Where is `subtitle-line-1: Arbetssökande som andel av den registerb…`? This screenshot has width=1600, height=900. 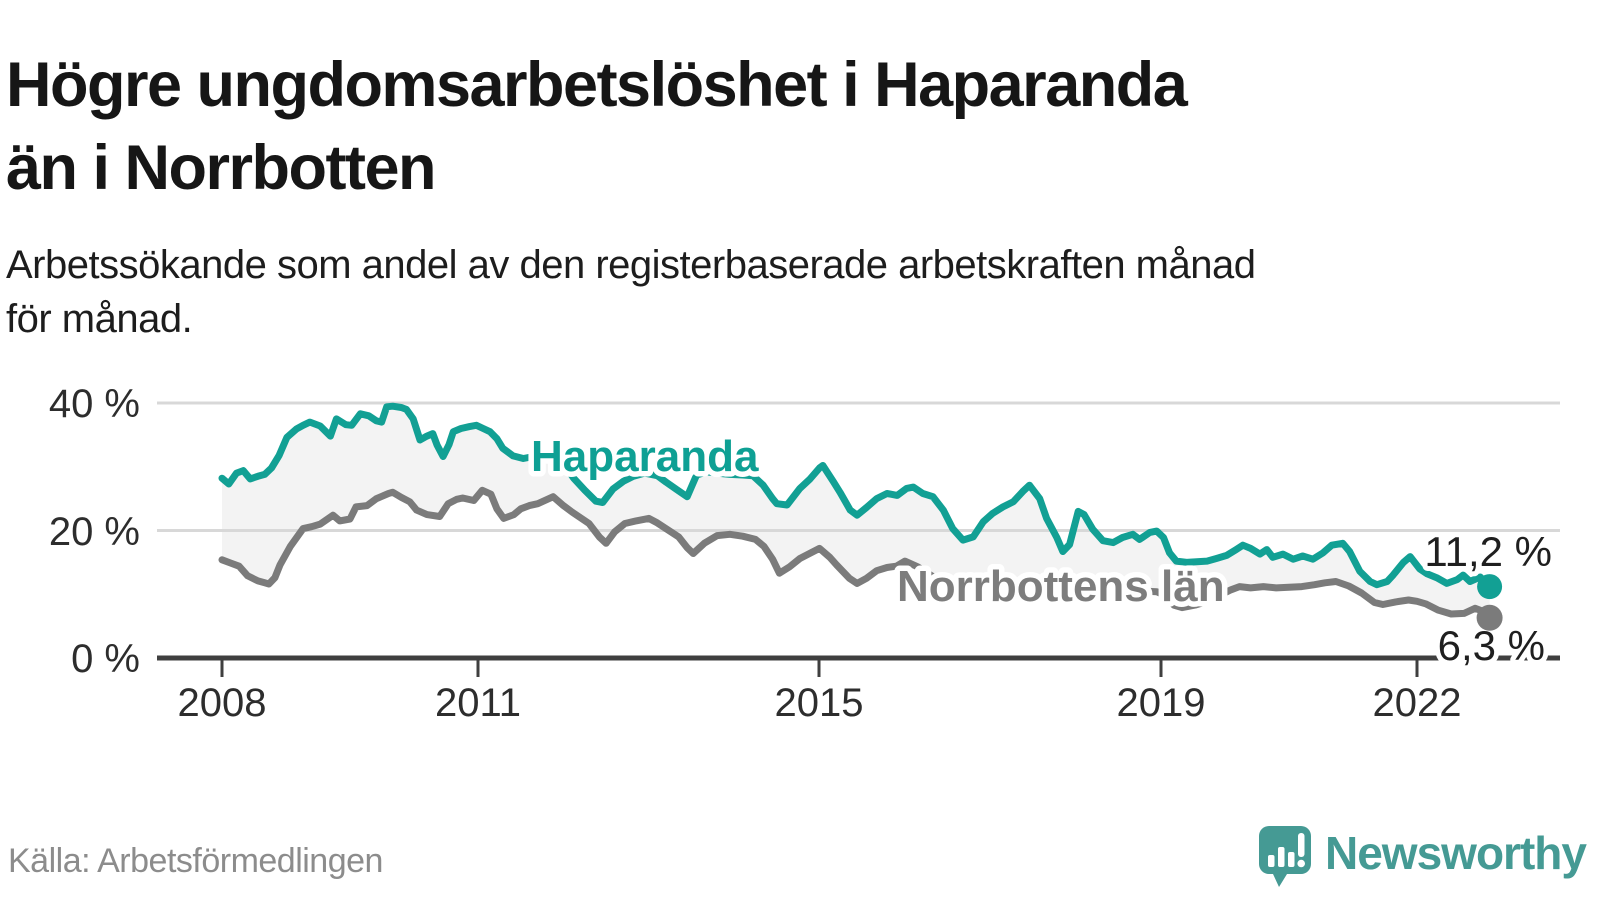
subtitle-line-1: Arbetssökande som andel av den registerb… is located at coordinates (631, 265).